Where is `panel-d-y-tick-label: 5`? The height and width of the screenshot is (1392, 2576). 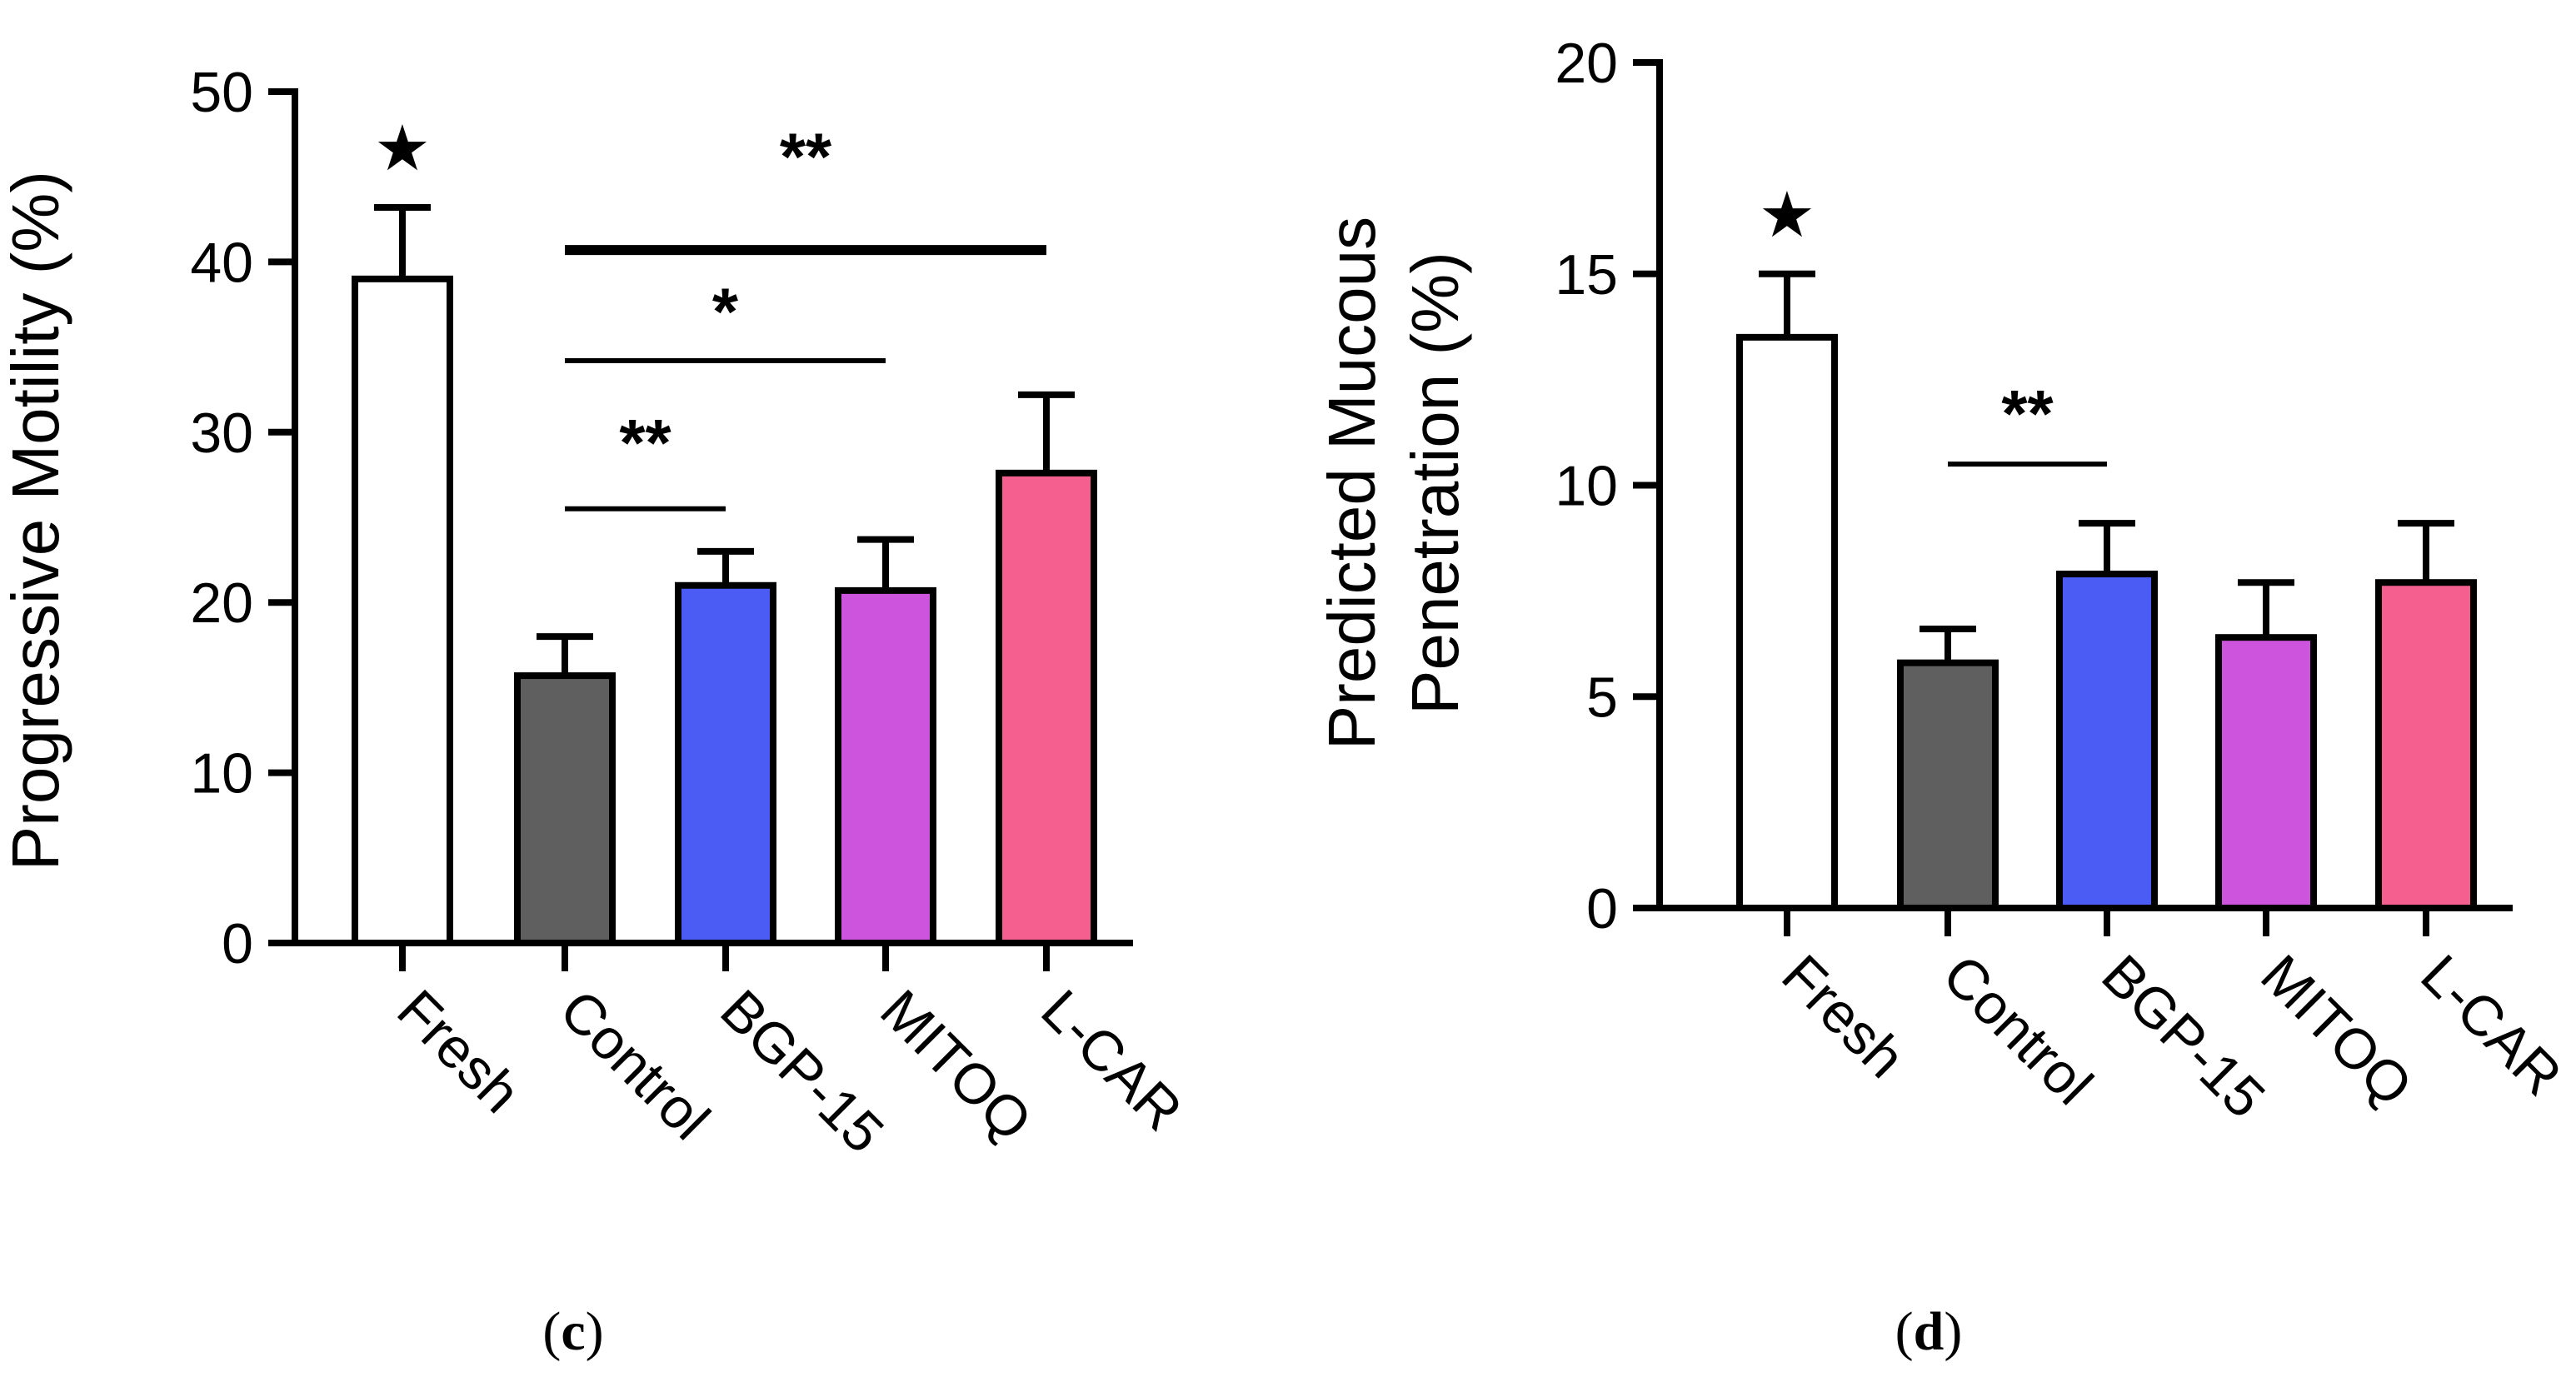 panel-d-y-tick-label: 5 is located at coordinates (1602, 697).